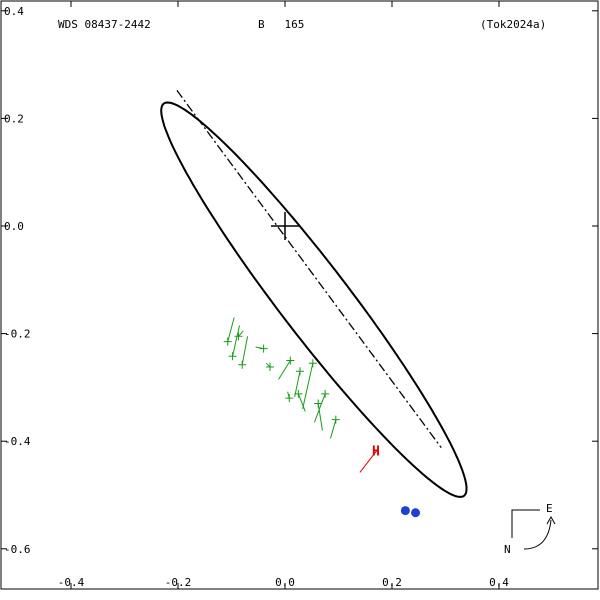 The height and width of the screenshot is (600, 600). What do you see at coordinates (499, 582) in the screenshot?
I see `x-tick-label: 0.4` at bounding box center [499, 582].